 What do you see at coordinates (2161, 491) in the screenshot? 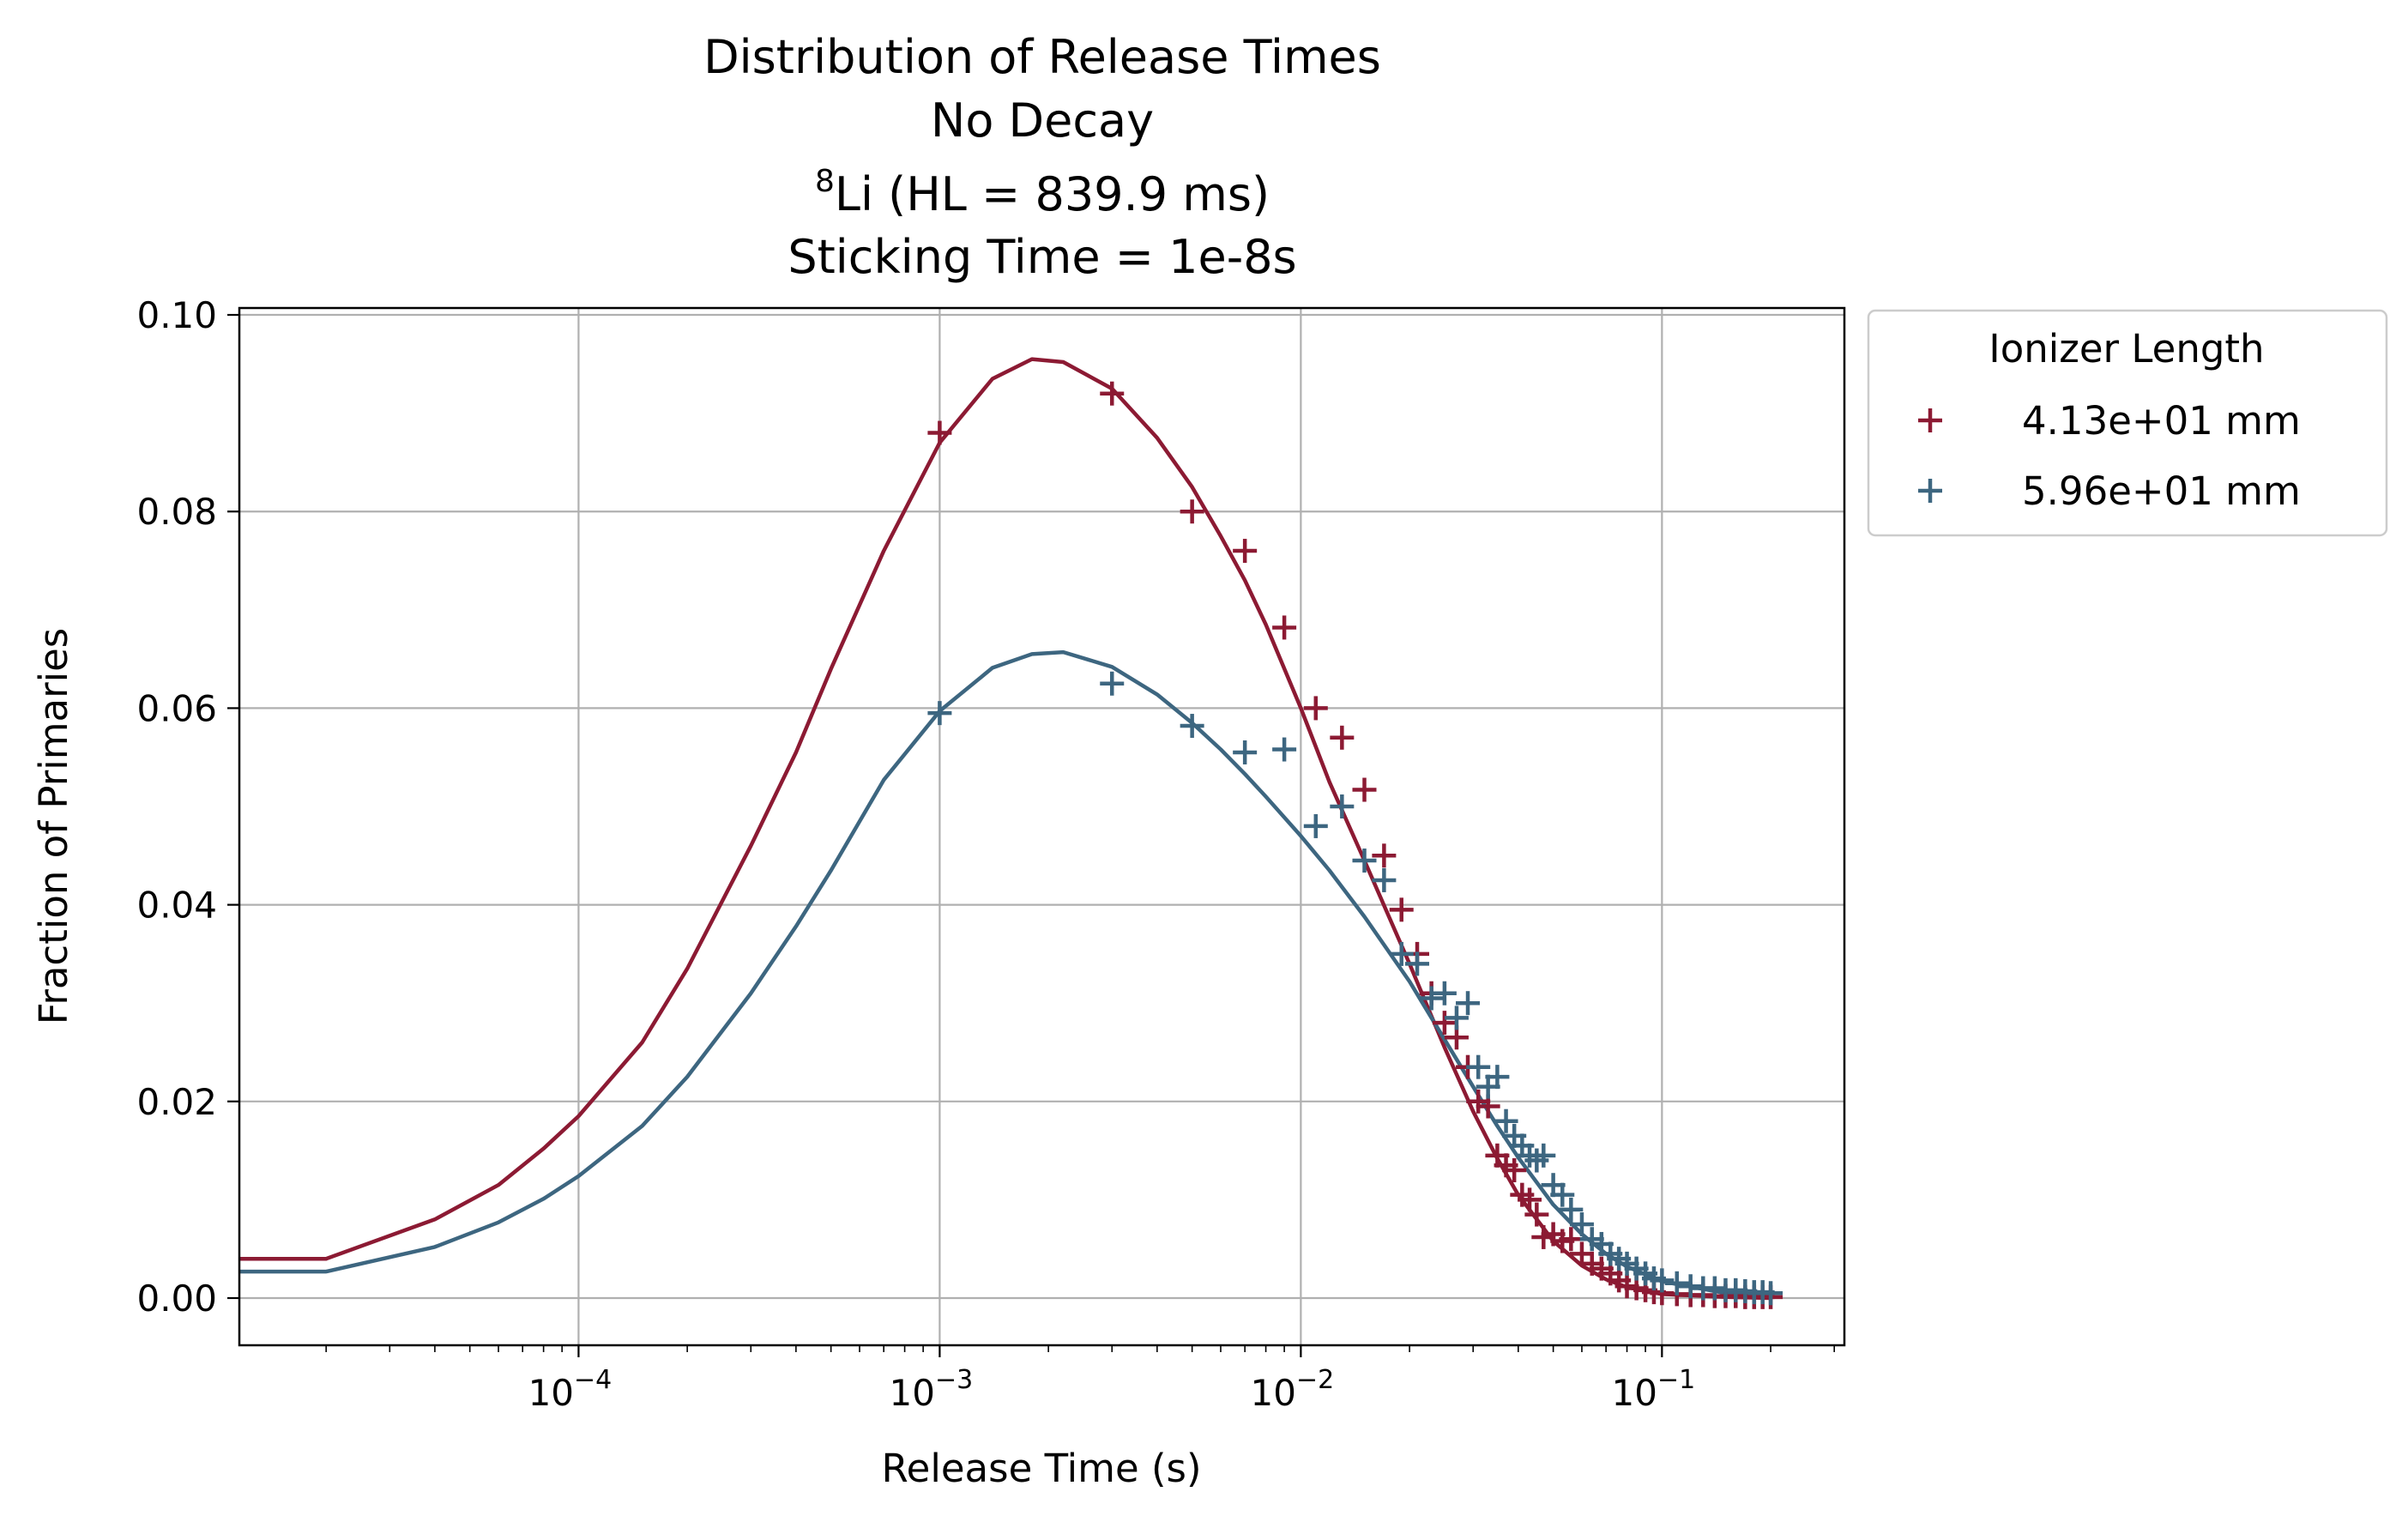
I see `legend-label-5.96e+01-mm: 5.96e+01 mm` at bounding box center [2161, 491].